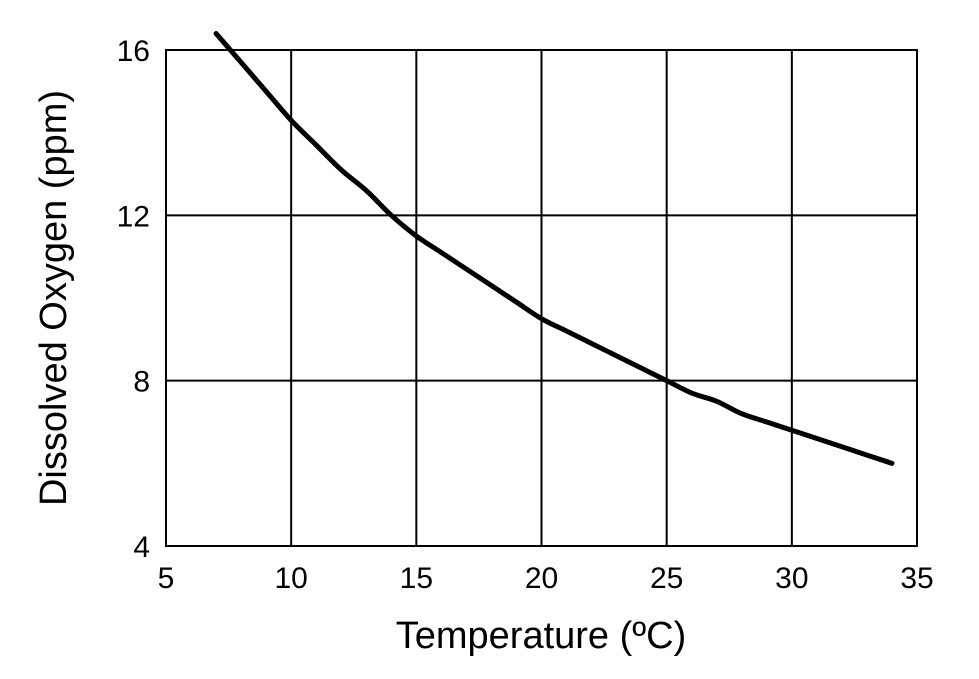 This screenshot has width=979, height=679. What do you see at coordinates (541, 578) in the screenshot?
I see `x-tick-label: 20` at bounding box center [541, 578].